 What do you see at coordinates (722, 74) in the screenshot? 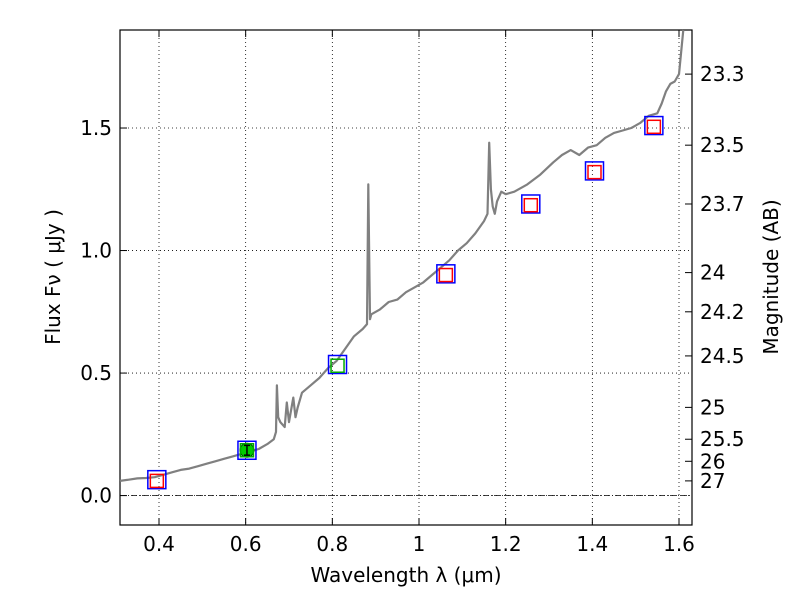
I see `right-tick-label: 23.3` at bounding box center [722, 74].